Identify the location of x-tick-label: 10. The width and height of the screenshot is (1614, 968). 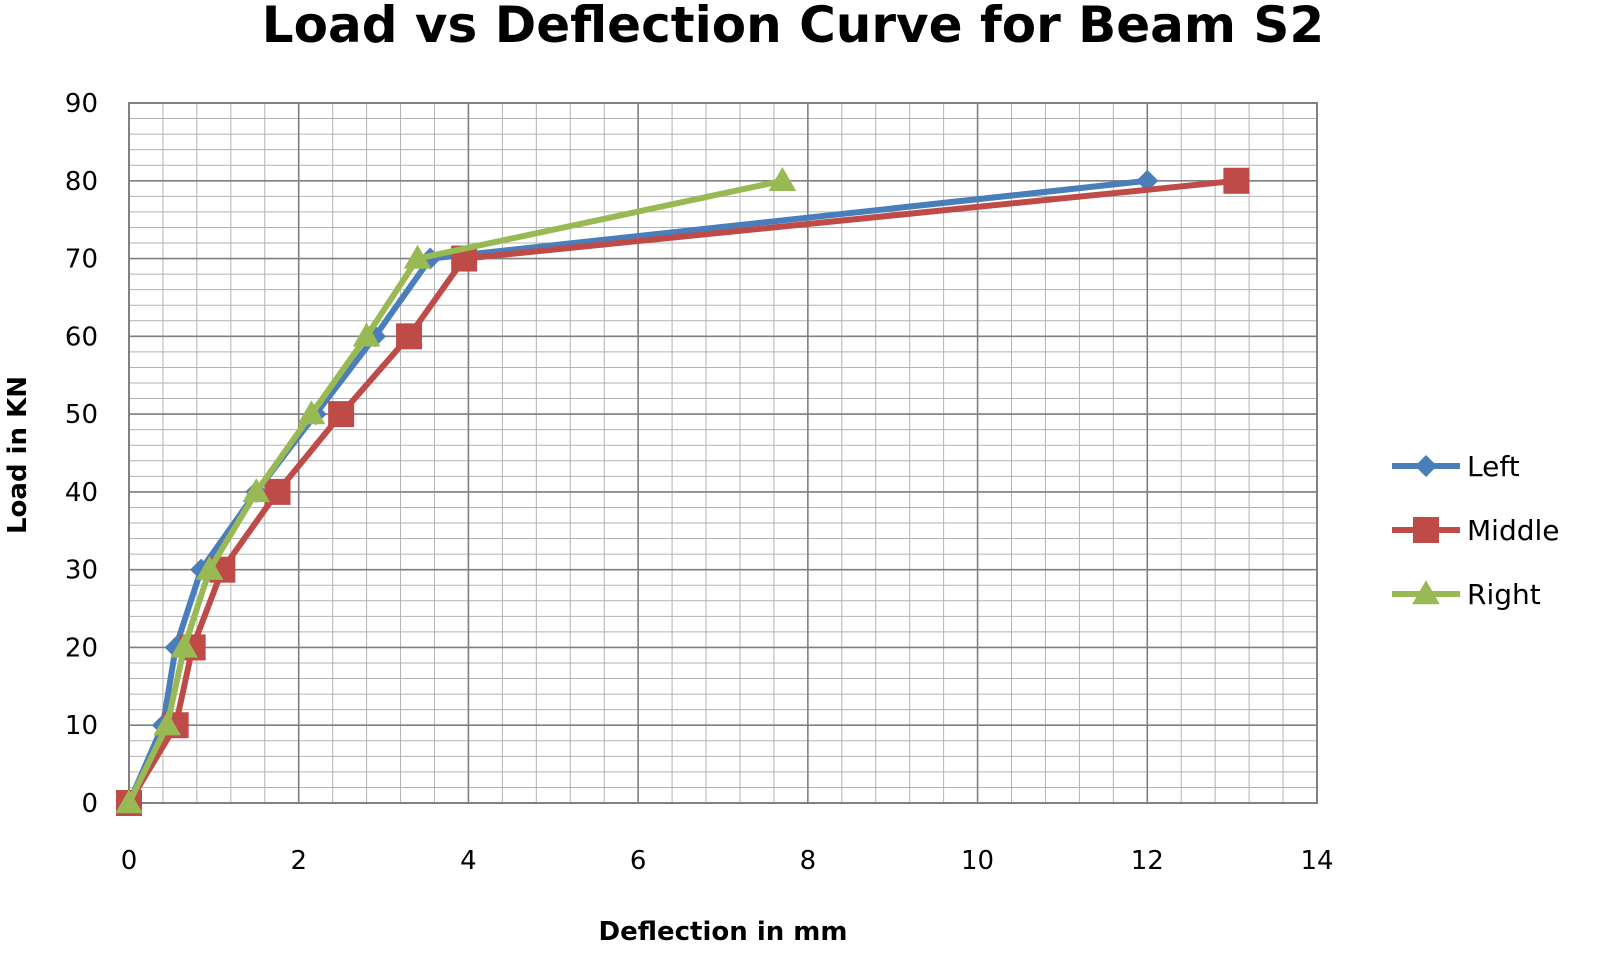
(977, 861).